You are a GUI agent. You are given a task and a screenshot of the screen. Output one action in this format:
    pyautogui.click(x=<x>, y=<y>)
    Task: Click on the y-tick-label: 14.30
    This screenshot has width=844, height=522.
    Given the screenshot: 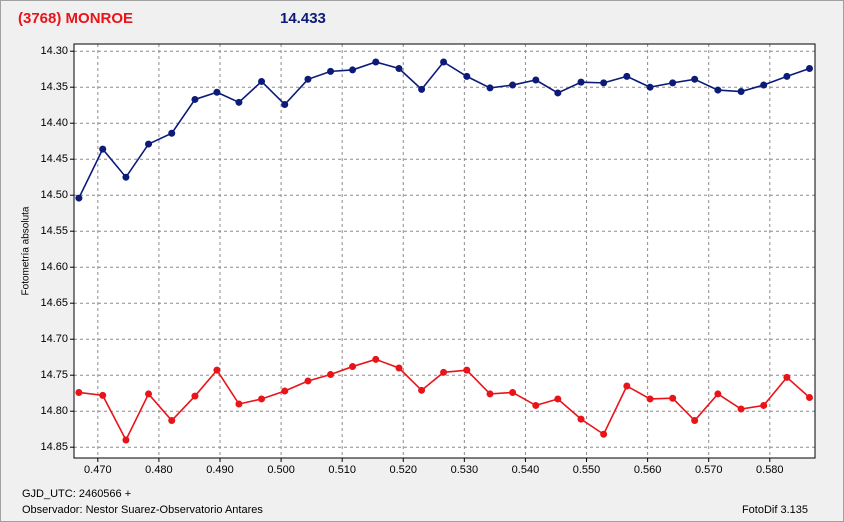 What is the action you would take?
    pyautogui.click(x=54, y=51)
    